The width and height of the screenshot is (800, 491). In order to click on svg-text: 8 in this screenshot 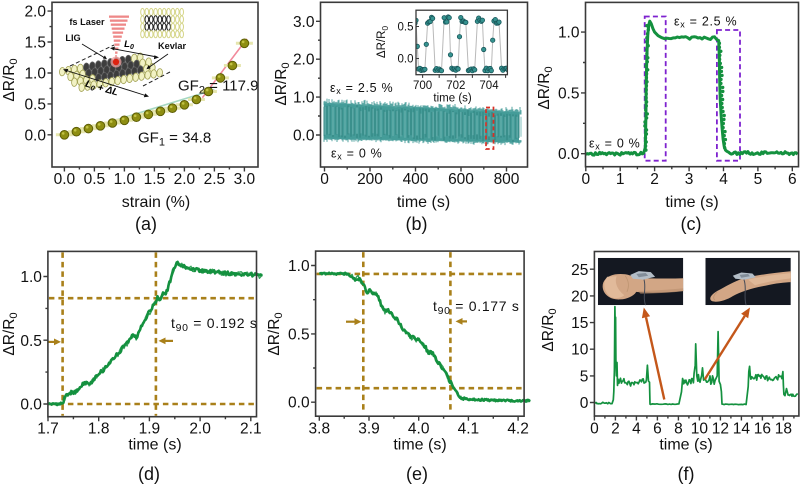, I will do `click(678, 429)`.